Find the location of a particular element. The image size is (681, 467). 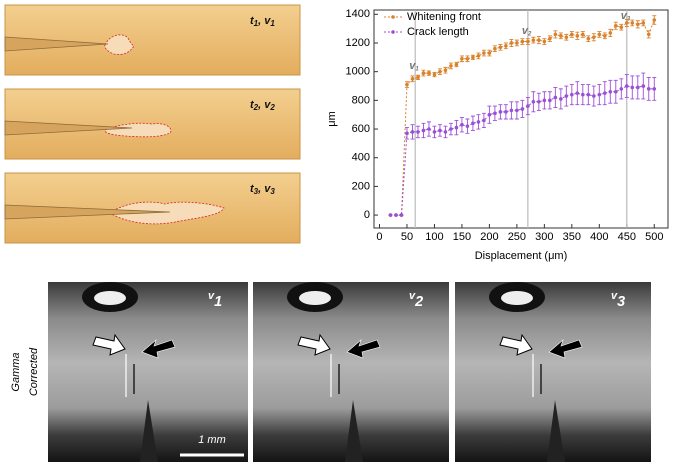

x-tick-label: 500 is located at coordinates (654, 237).